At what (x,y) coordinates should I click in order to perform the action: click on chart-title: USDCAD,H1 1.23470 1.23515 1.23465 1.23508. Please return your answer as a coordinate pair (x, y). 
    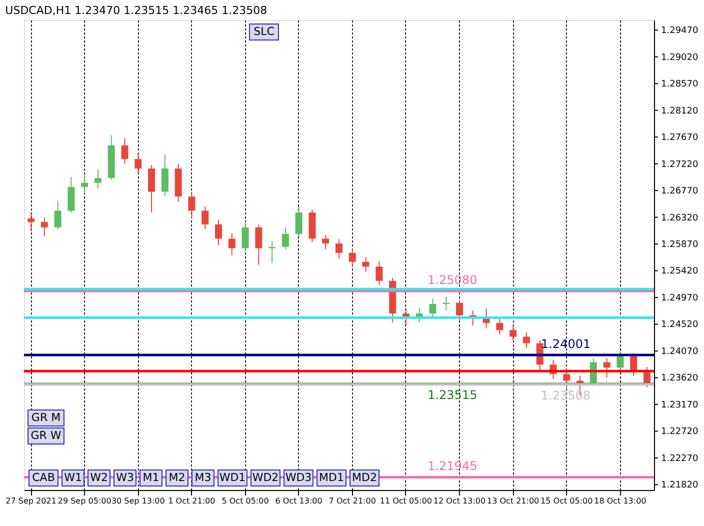
    Looking at the image, I should click on (136, 10).